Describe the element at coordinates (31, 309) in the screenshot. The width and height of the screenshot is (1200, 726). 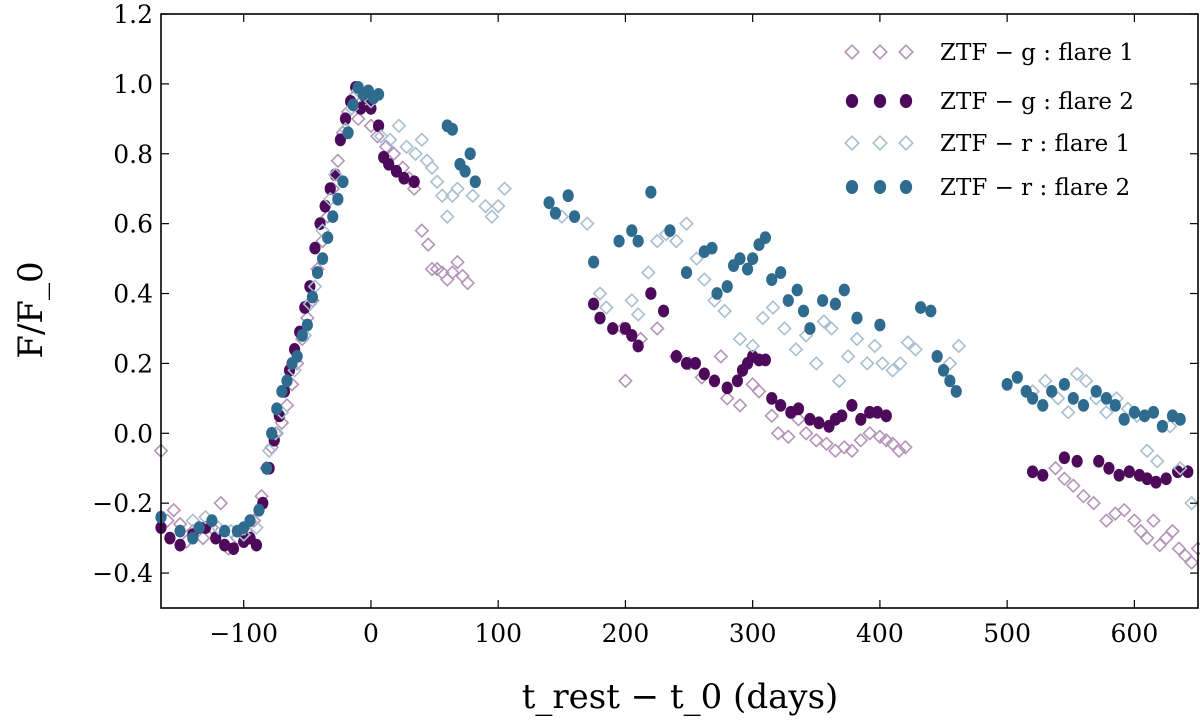
I see `y-axis-label: F/F_0` at that location.